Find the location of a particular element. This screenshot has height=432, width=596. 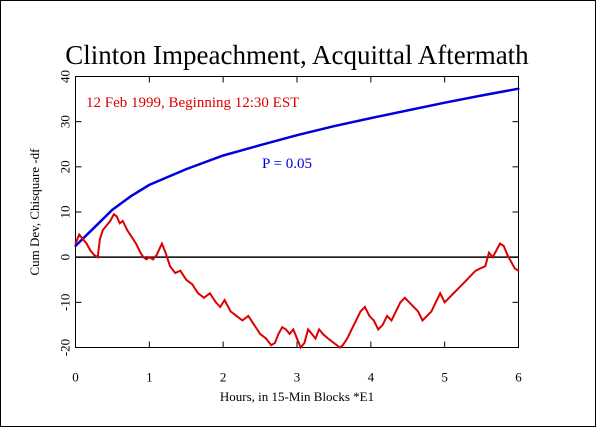

date-annotation: 12 Feb 1999, Beginning 12:30 EST is located at coordinates (192, 103).